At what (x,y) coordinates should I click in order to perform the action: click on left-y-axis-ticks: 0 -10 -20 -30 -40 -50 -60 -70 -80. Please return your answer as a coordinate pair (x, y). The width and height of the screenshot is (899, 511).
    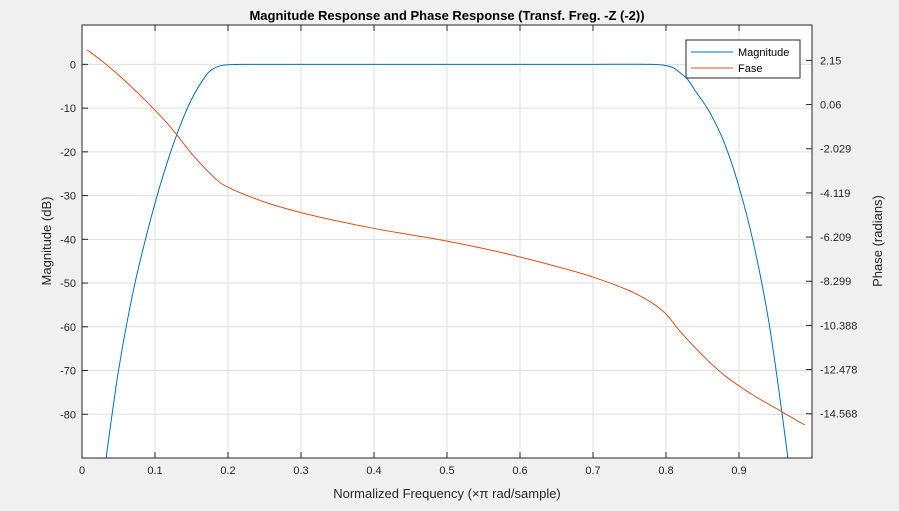
    Looking at the image, I should click on (74, 240).